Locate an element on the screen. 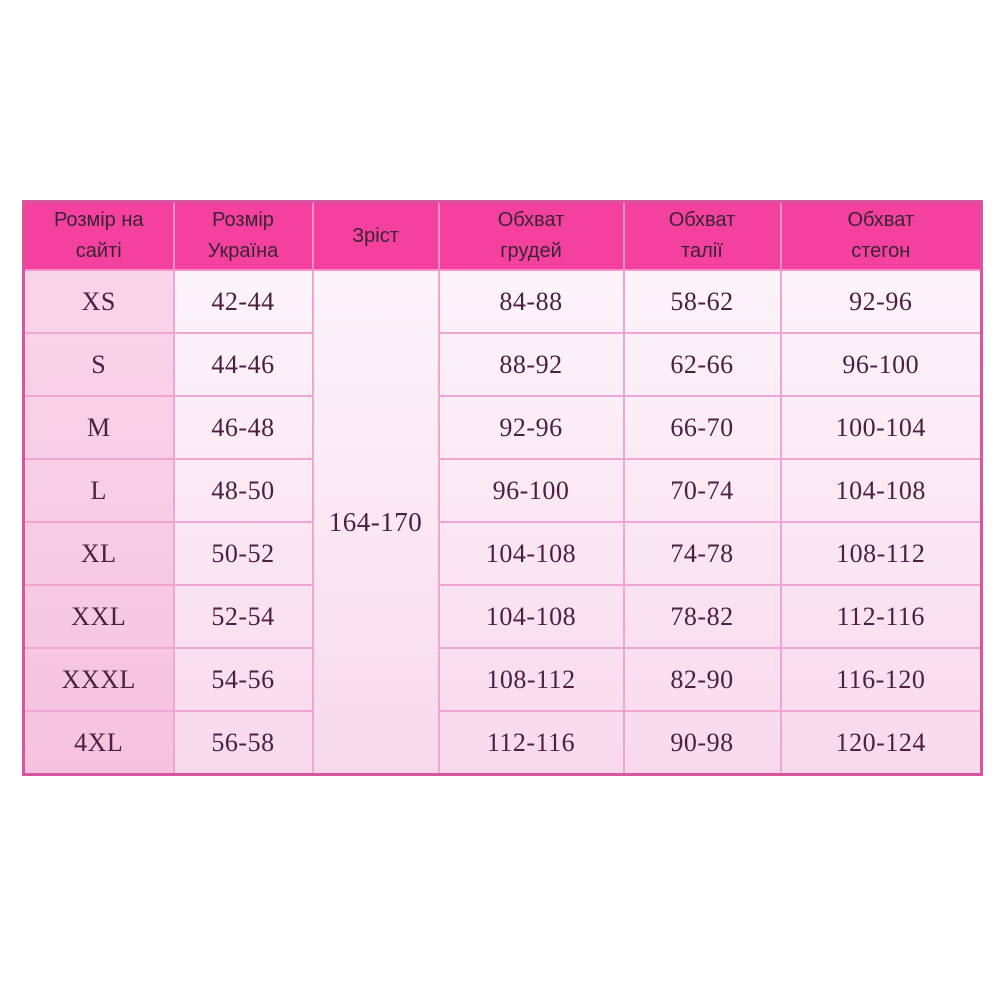  cell-ukraine-size: 52-54 is located at coordinates (243, 616).